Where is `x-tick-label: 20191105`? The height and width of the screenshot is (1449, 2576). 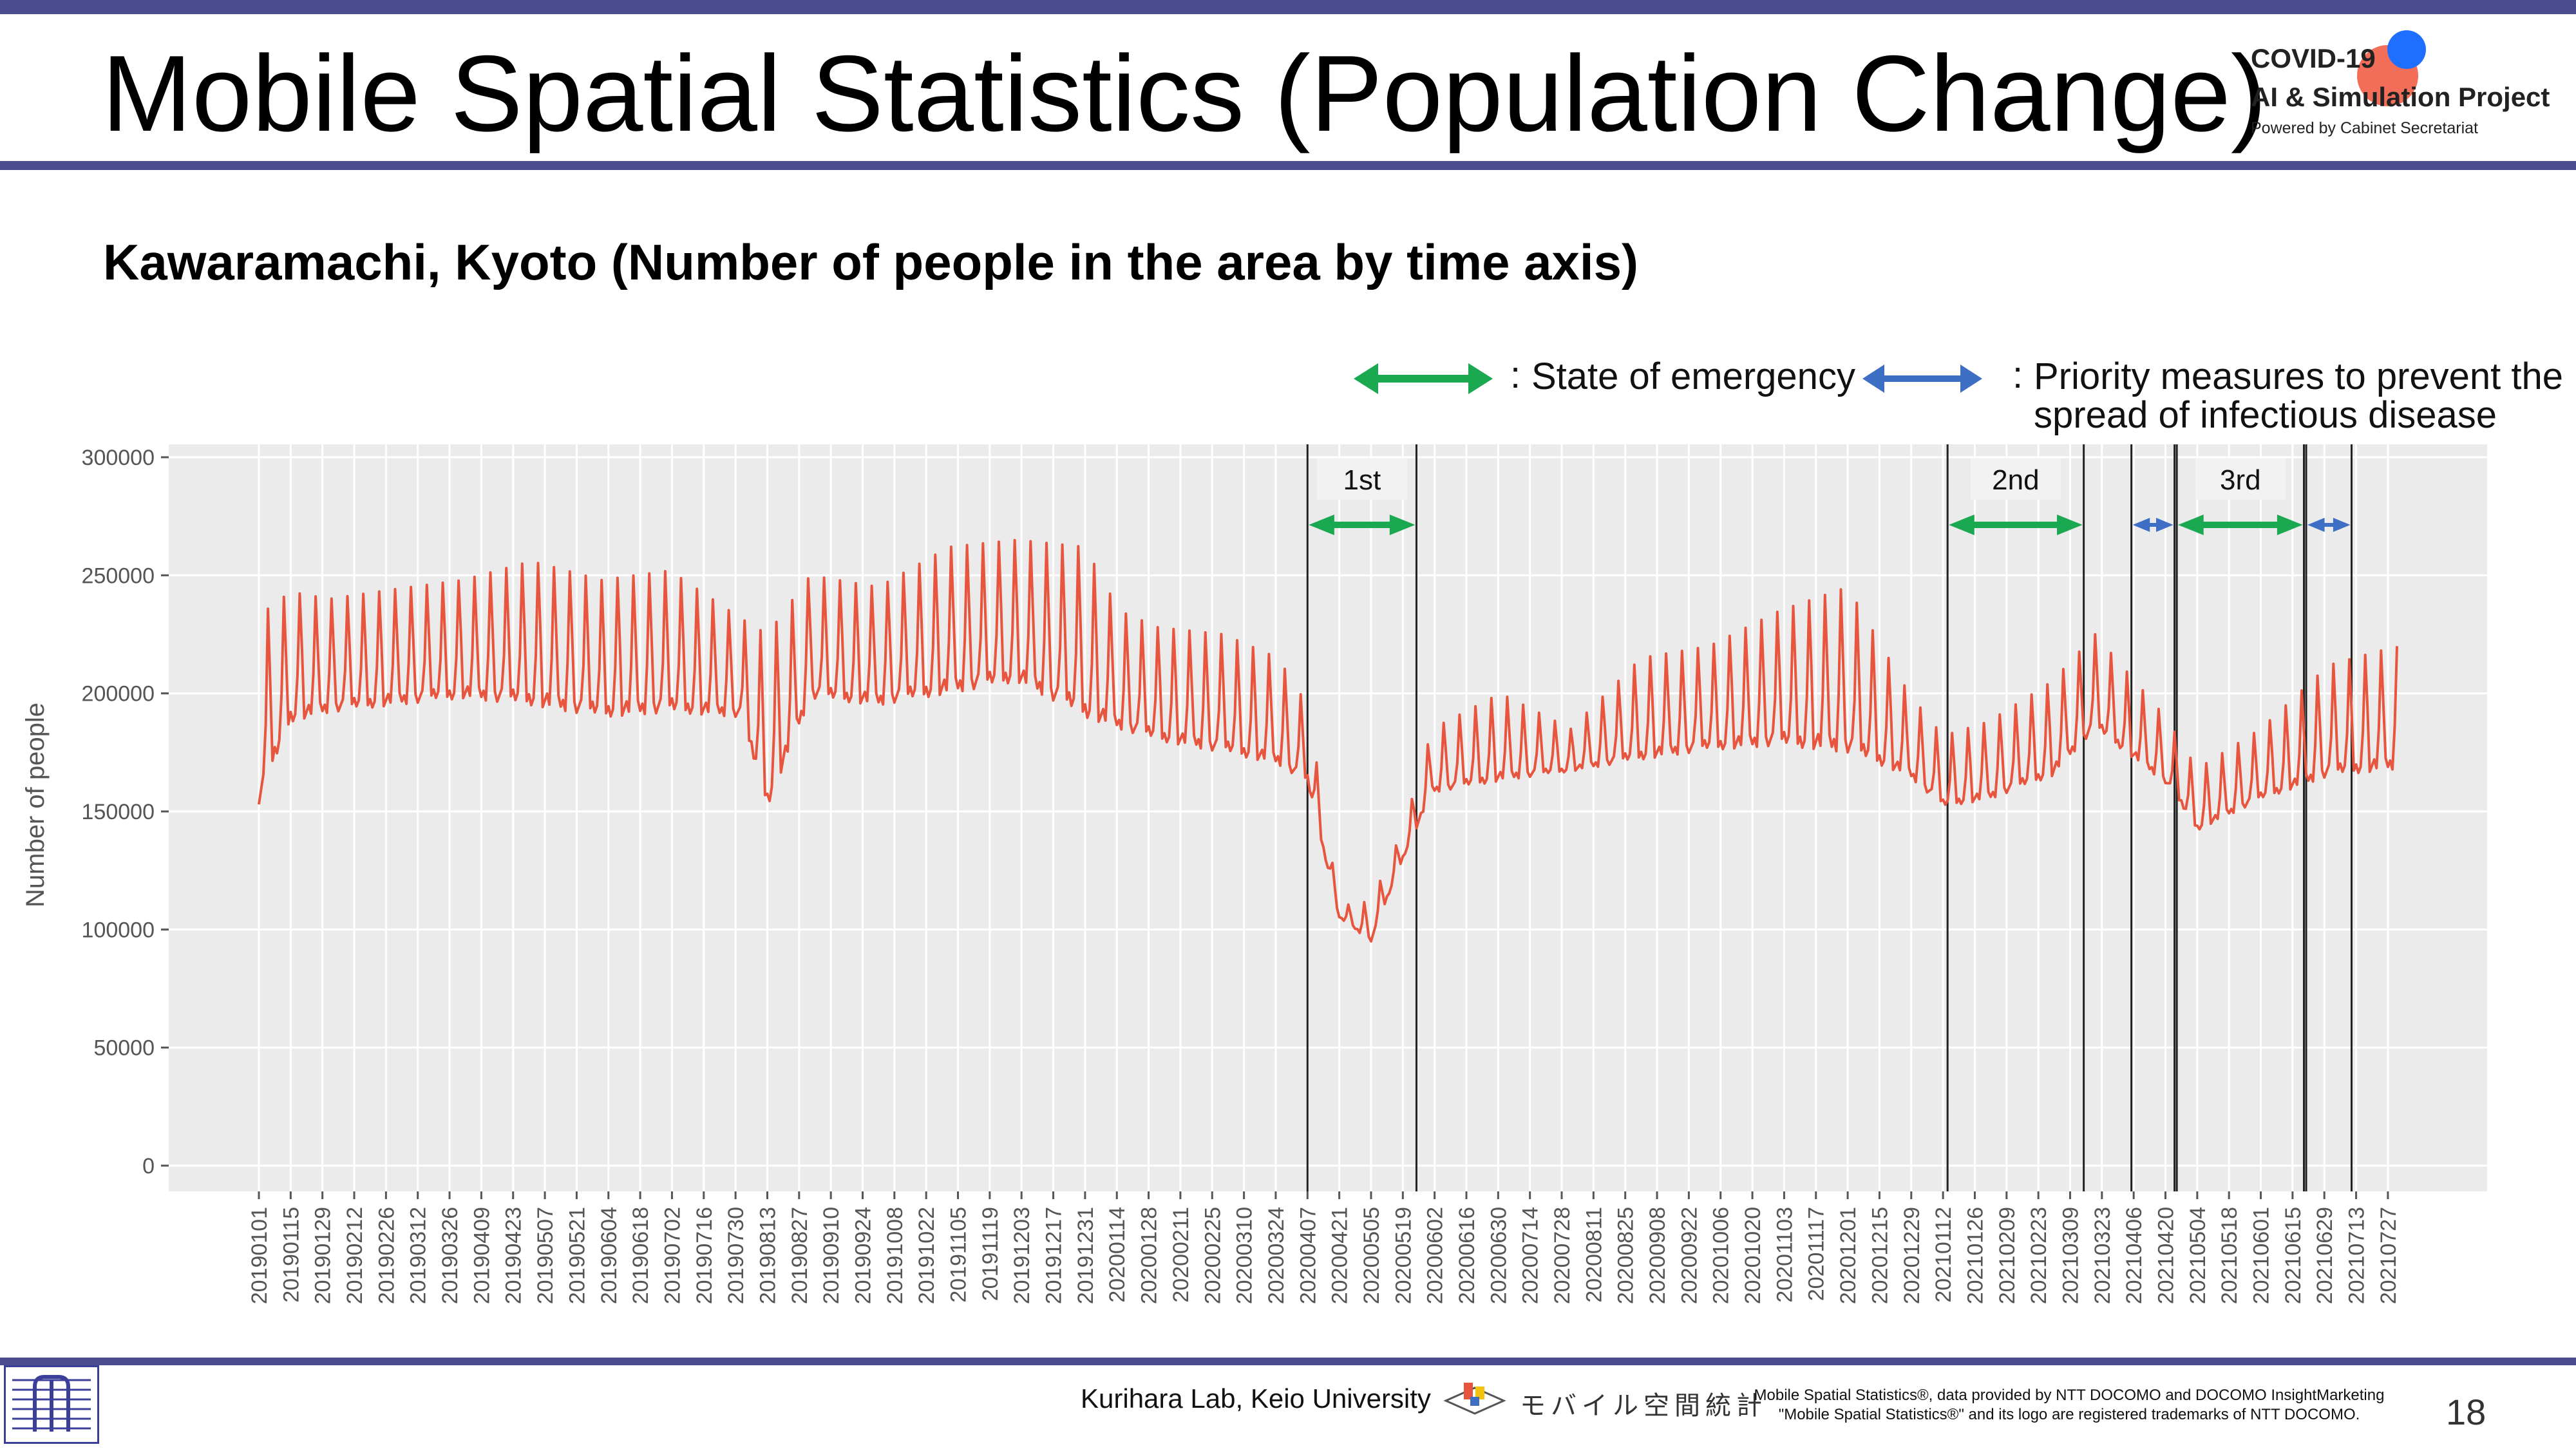 x-tick-label: 20191105 is located at coordinates (959, 1255).